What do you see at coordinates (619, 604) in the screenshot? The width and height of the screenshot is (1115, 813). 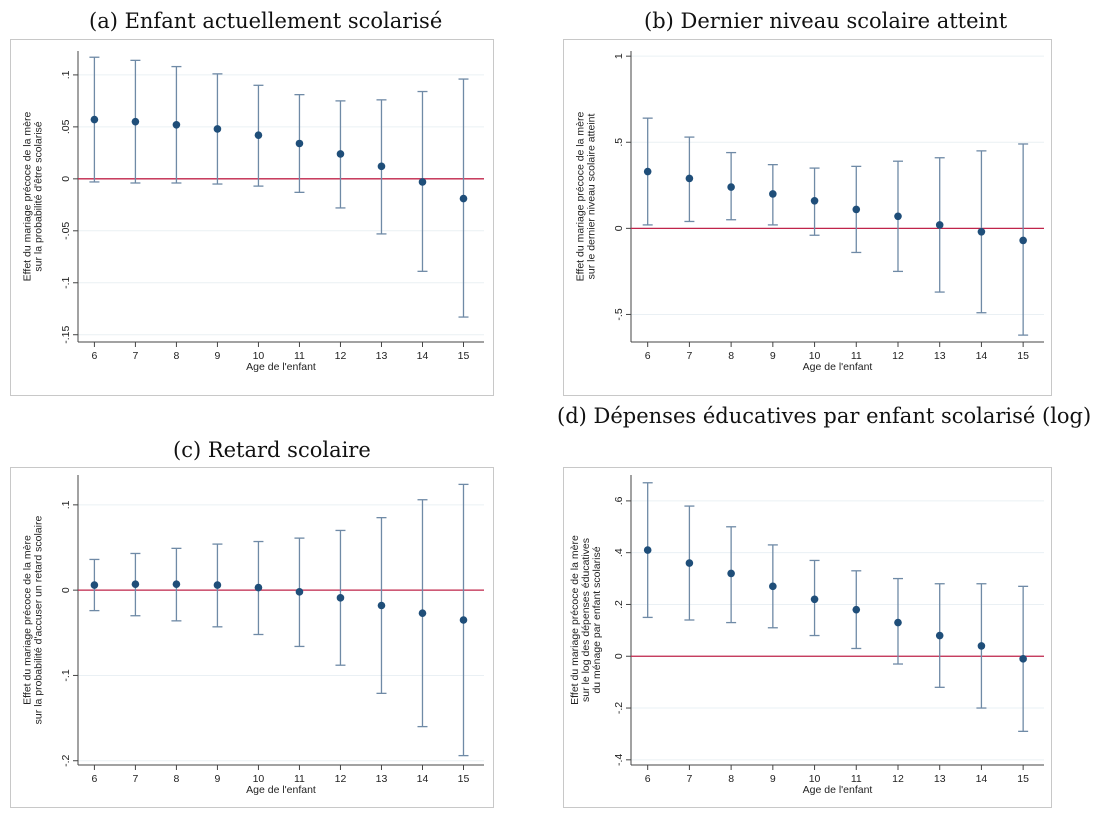 I see `y-tick-label: .2` at bounding box center [619, 604].